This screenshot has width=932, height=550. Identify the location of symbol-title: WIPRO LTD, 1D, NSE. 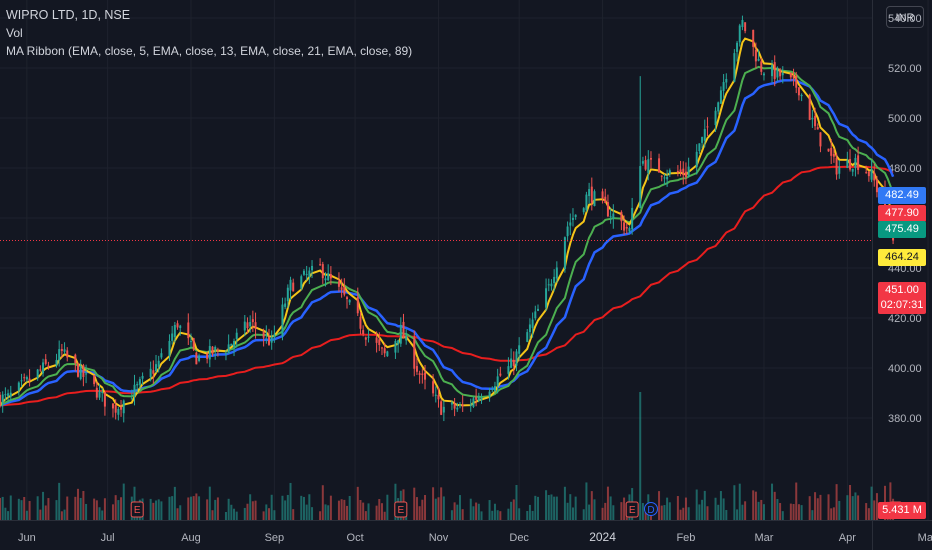
(68, 15).